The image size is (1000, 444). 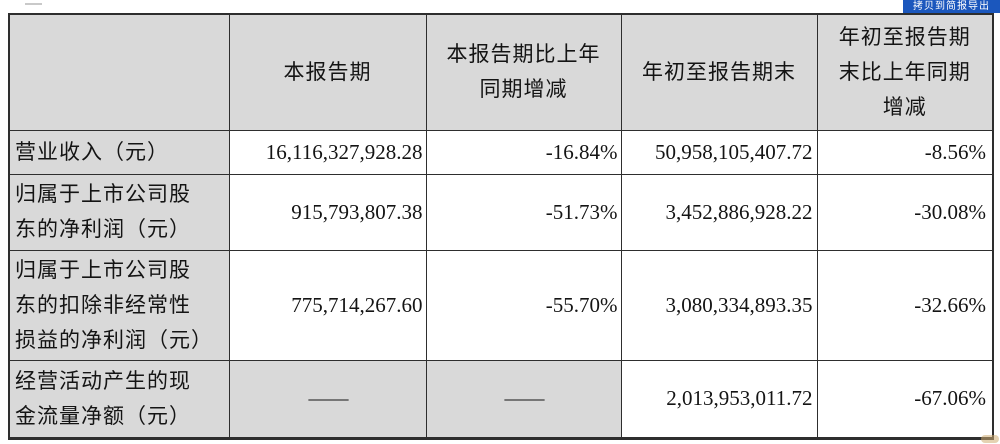 What do you see at coordinates (905, 305) in the screenshot?
I see `value-cell: -32.66%` at bounding box center [905, 305].